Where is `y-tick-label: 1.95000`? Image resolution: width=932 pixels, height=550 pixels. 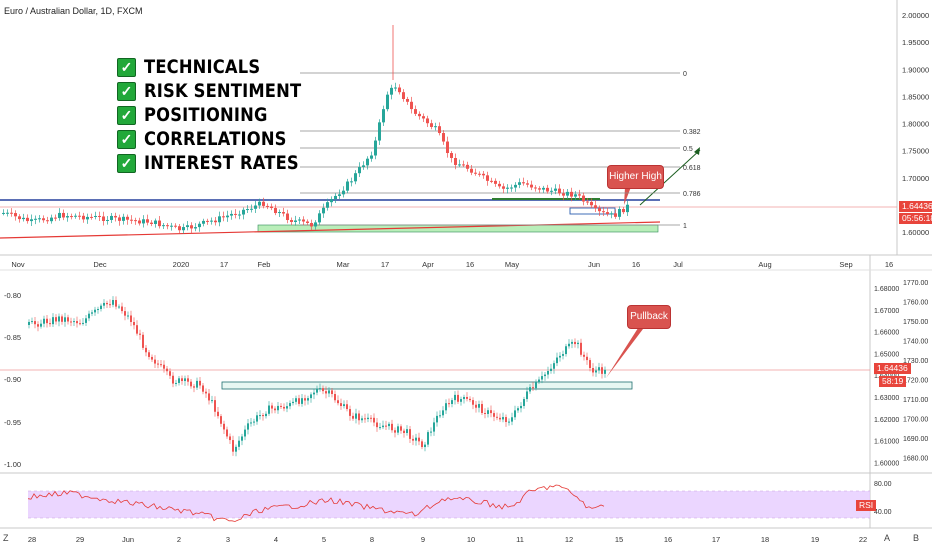
y-tick-label: 1.95000 is located at coordinates (915, 42).